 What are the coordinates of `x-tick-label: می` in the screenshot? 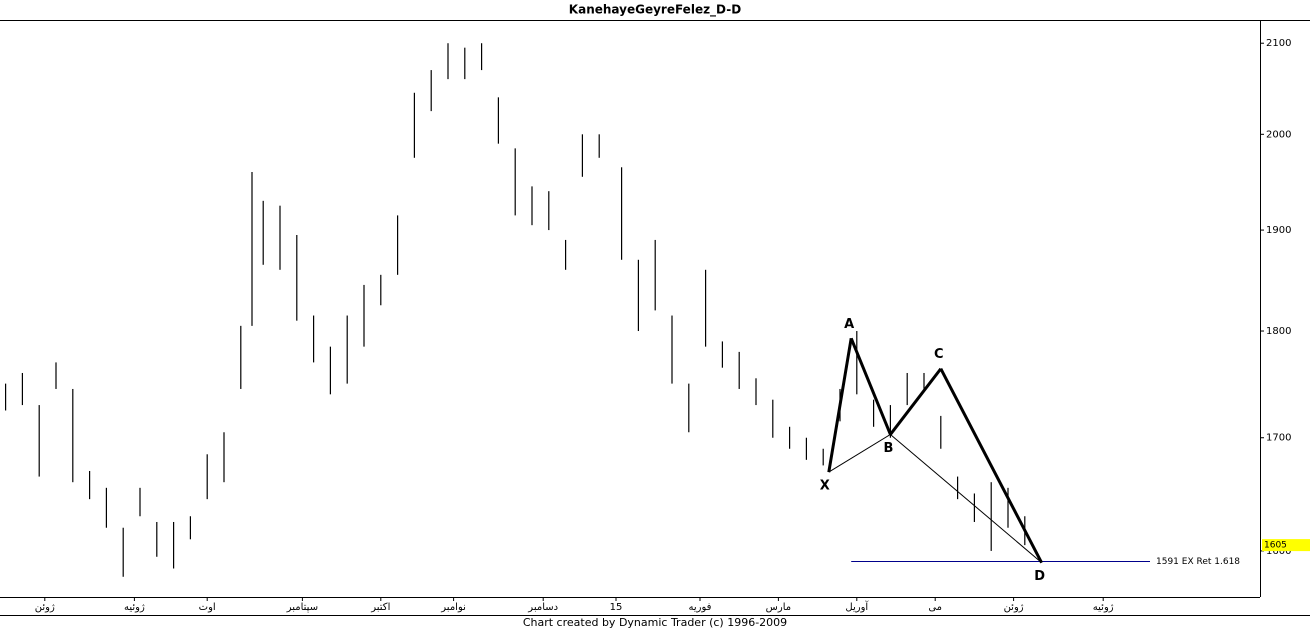 It's located at (935, 607).